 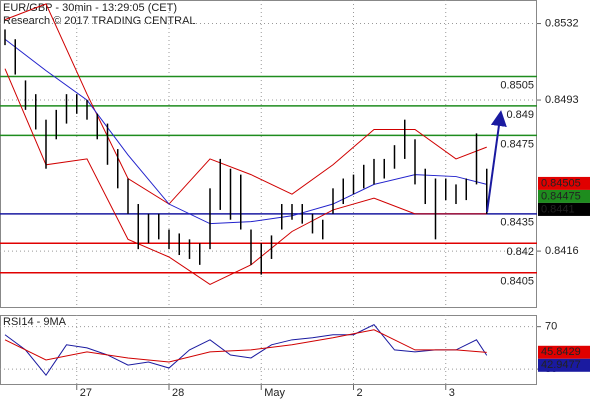 I want to click on level-label: 0.8435, so click(x=517, y=223).